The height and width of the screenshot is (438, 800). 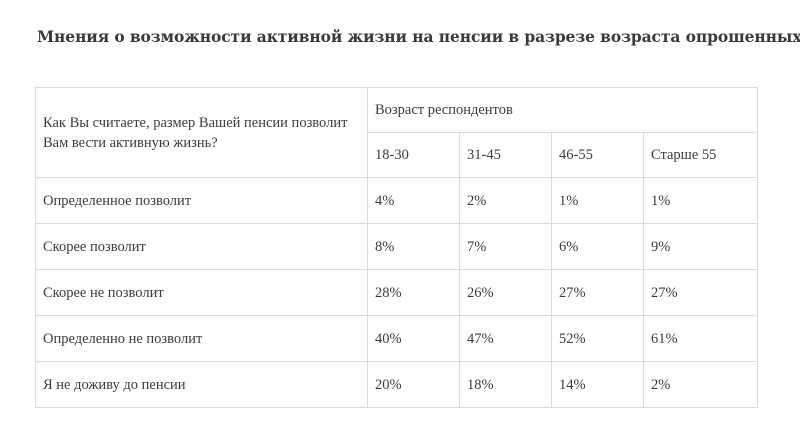 What do you see at coordinates (597, 338) in the screenshot?
I see `table-cell: 52%` at bounding box center [597, 338].